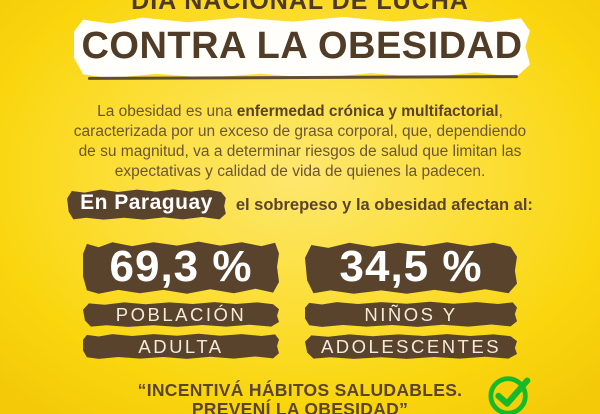 This screenshot has width=600, height=414. Describe the element at coordinates (367, 111) in the screenshot. I see `intro-text-bold: enfermedad crónica y multifactorial` at that location.